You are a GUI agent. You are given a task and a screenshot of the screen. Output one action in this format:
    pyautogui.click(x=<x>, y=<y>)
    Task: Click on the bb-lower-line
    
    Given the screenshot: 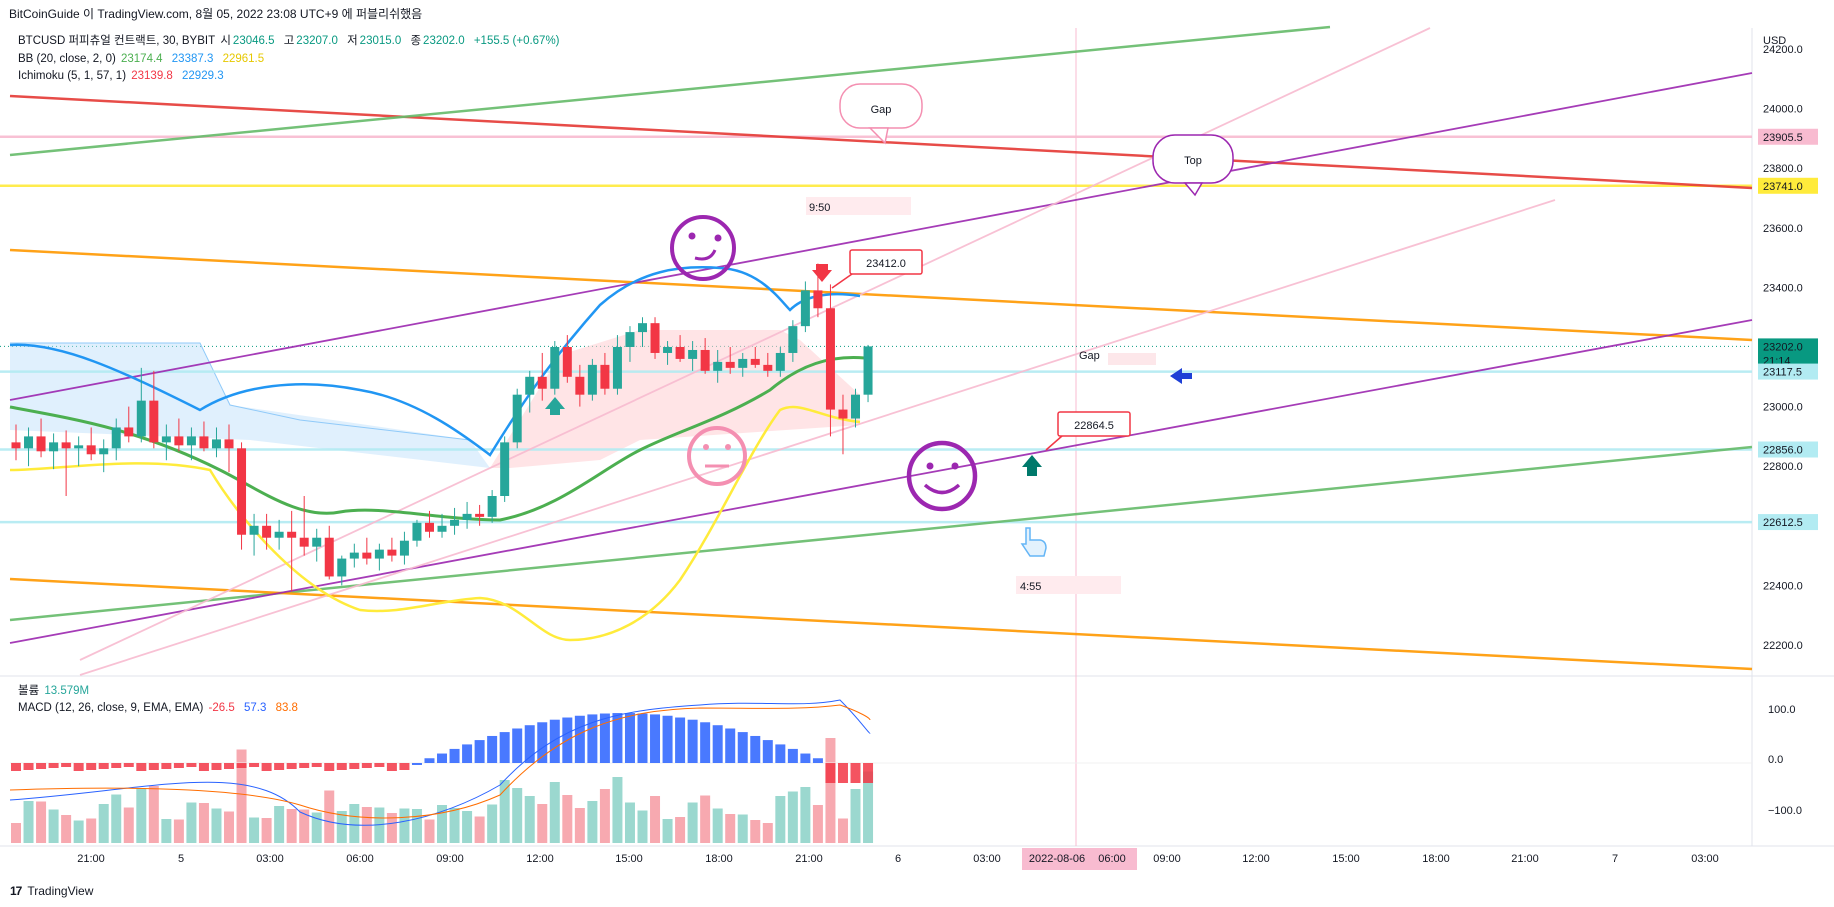 What is the action you would take?
    pyautogui.click(x=435, y=523)
    